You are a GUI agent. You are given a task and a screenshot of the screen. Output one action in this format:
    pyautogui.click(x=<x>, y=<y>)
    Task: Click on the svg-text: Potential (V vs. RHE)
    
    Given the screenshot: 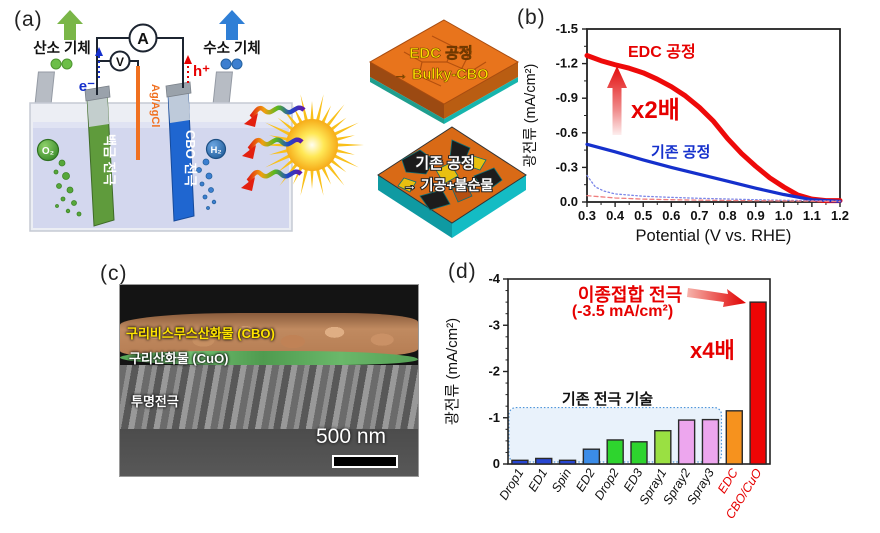 What is the action you would take?
    pyautogui.click(x=714, y=236)
    